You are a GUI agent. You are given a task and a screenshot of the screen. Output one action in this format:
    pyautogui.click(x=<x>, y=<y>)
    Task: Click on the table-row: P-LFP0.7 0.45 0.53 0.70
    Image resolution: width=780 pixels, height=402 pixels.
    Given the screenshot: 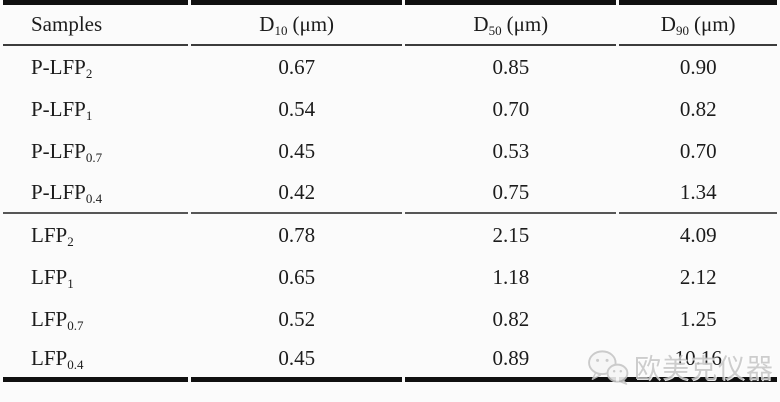 What is the action you would take?
    pyautogui.click(x=390, y=151)
    